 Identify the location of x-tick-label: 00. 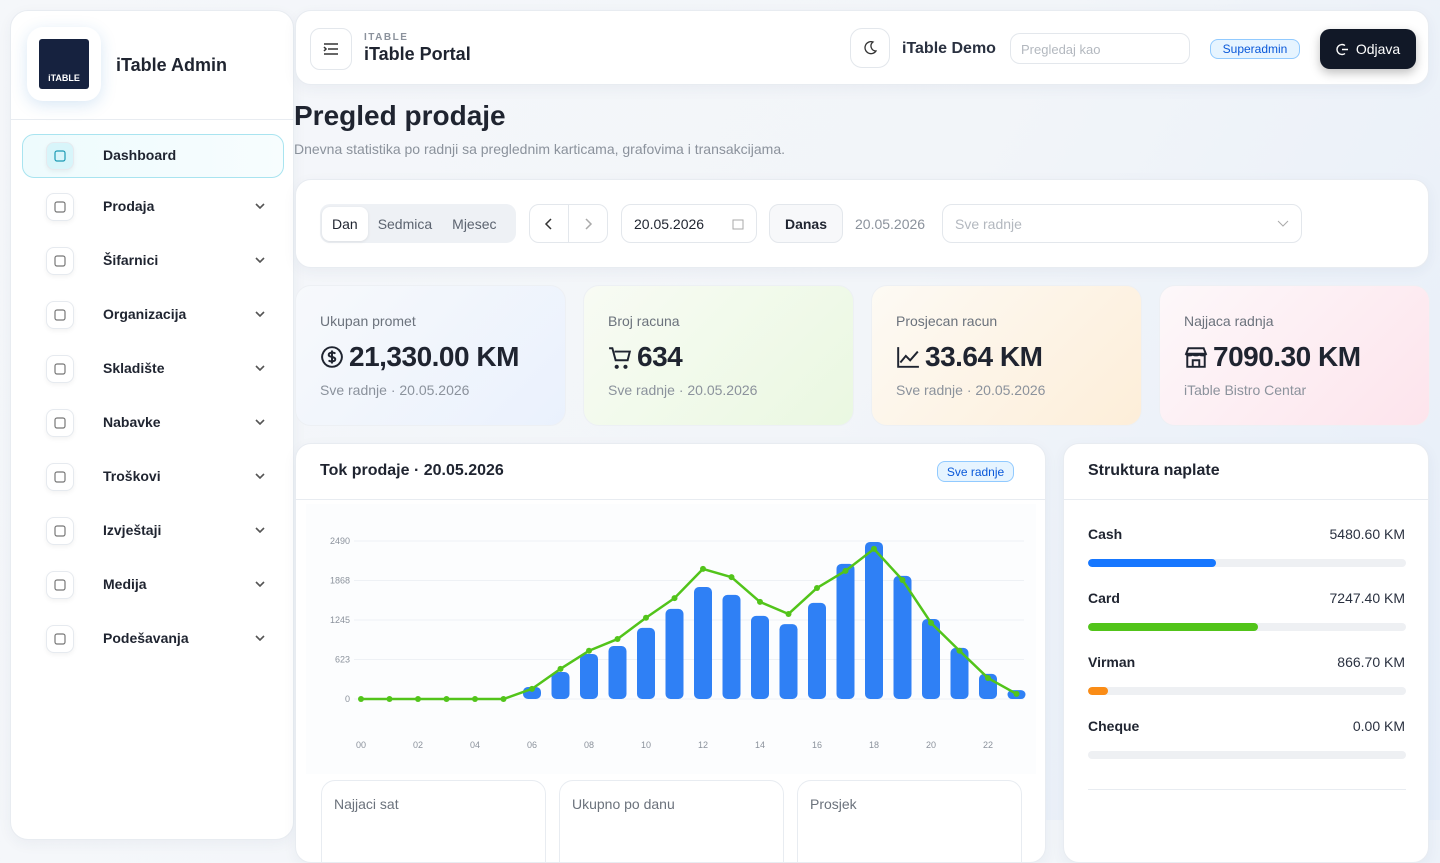
(361, 745).